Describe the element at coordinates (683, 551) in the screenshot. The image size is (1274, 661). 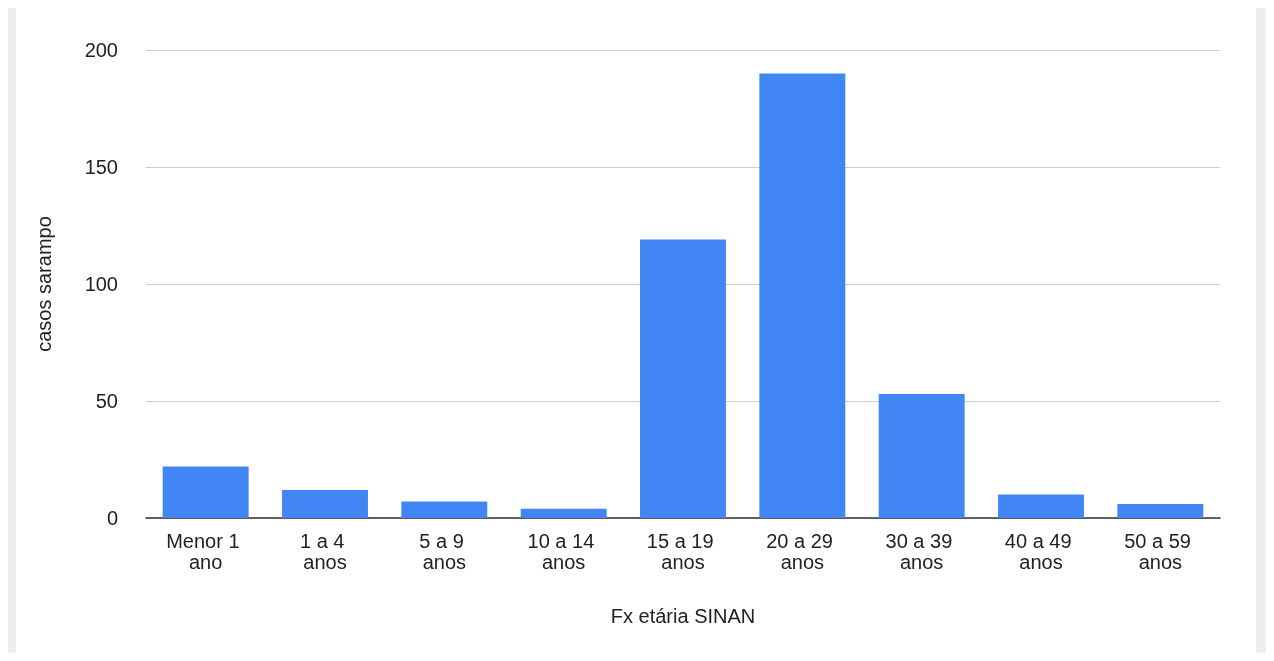
I see `x-tick-label: 15 a 19 anos` at that location.